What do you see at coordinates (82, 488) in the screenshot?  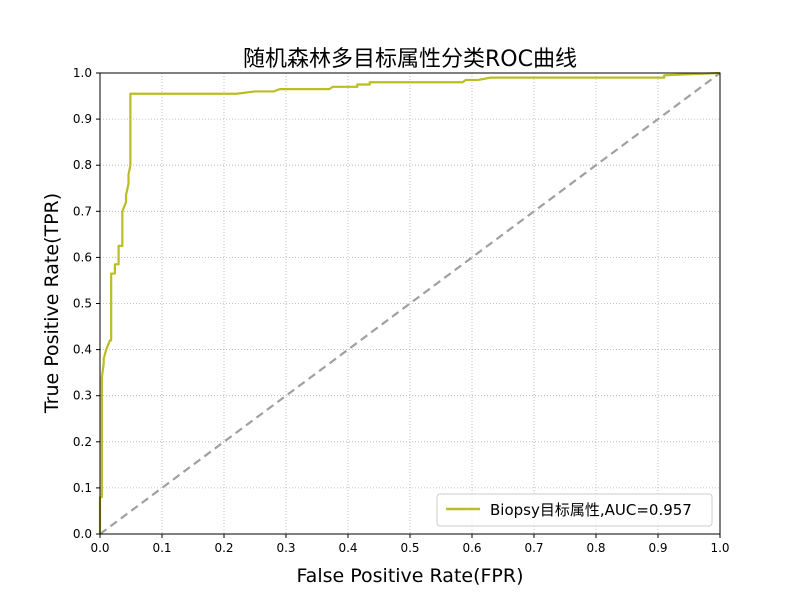 I see `y-tick-label: 0.1` at bounding box center [82, 488].